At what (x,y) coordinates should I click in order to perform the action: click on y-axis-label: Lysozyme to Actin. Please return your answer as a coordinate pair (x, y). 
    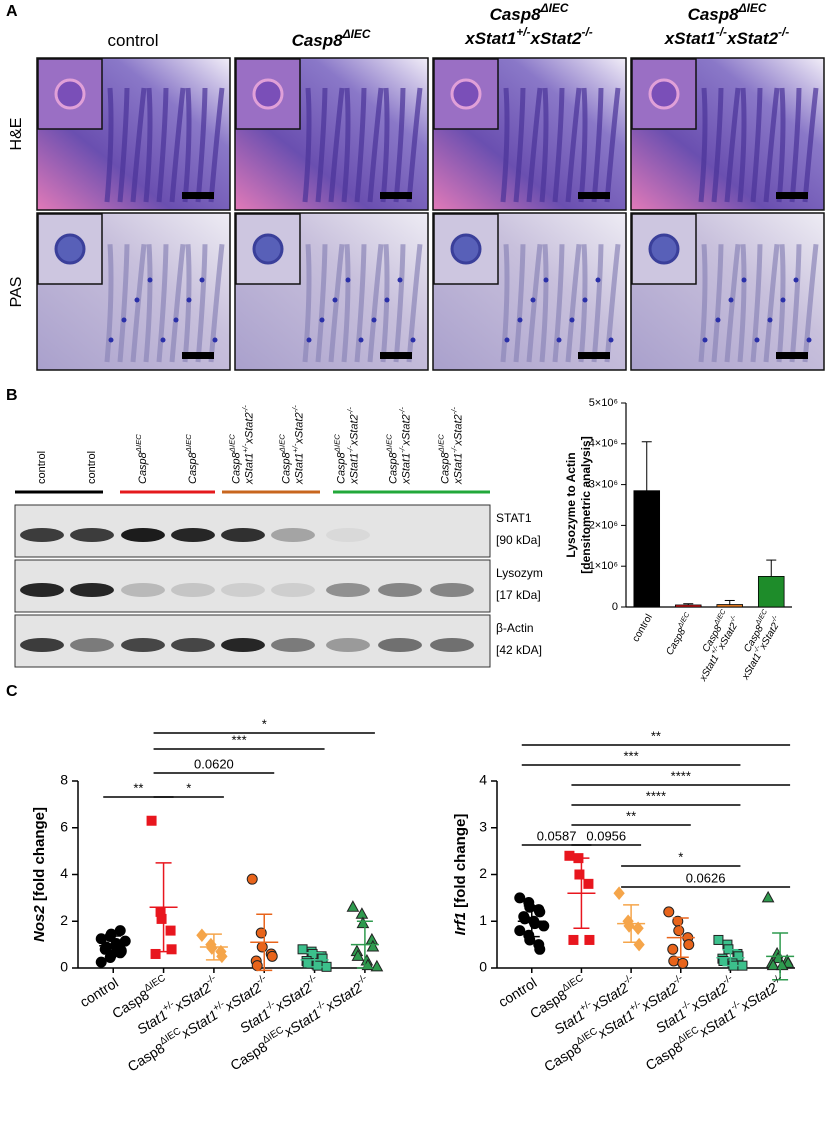
    Looking at the image, I should click on (571, 504).